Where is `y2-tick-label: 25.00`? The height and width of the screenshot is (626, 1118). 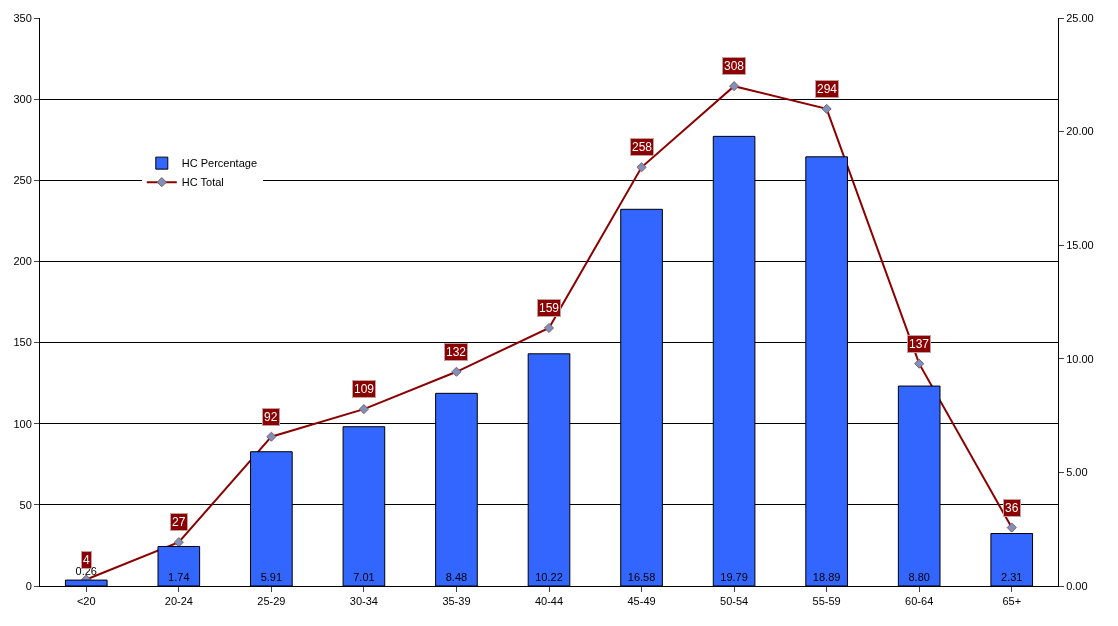
y2-tick-label: 25.00 is located at coordinates (1080, 17).